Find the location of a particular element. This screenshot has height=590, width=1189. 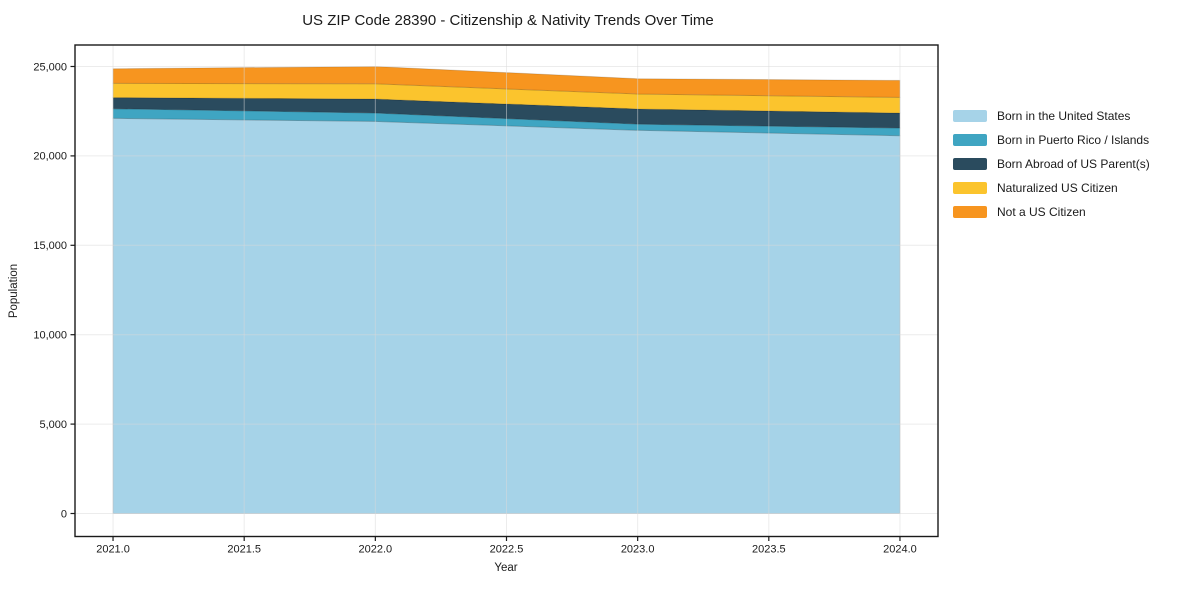

x-tick-label: 2023.5 is located at coordinates (769, 550).